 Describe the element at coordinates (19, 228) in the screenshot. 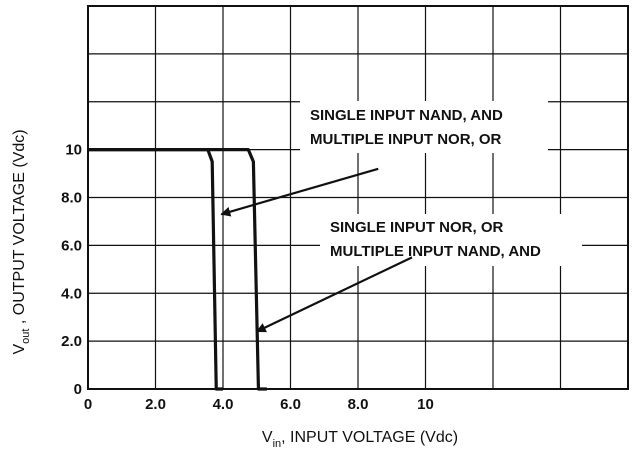

I see `y-axis-title-rest: , OUTPUT VOLTAGE (Vdc)` at that location.